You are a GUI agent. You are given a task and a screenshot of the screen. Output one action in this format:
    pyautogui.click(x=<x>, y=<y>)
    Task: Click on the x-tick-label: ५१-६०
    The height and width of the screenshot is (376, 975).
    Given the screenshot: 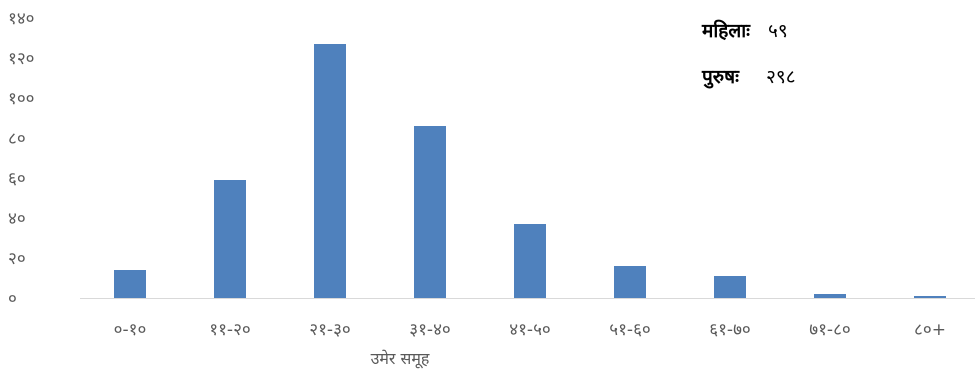 What is the action you would take?
    pyautogui.click(x=630, y=330)
    